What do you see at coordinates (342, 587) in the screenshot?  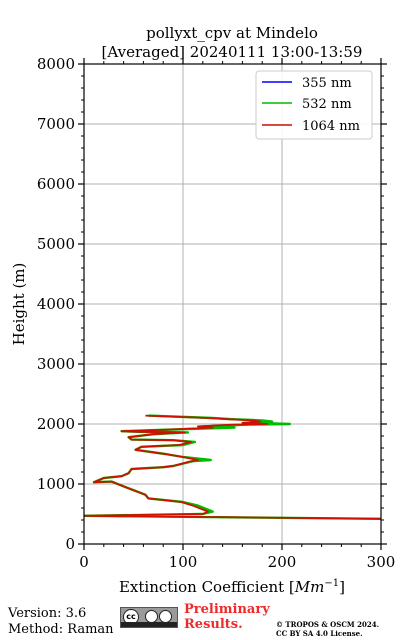 I see `x-axis-label-suffix: ]` at bounding box center [342, 587].